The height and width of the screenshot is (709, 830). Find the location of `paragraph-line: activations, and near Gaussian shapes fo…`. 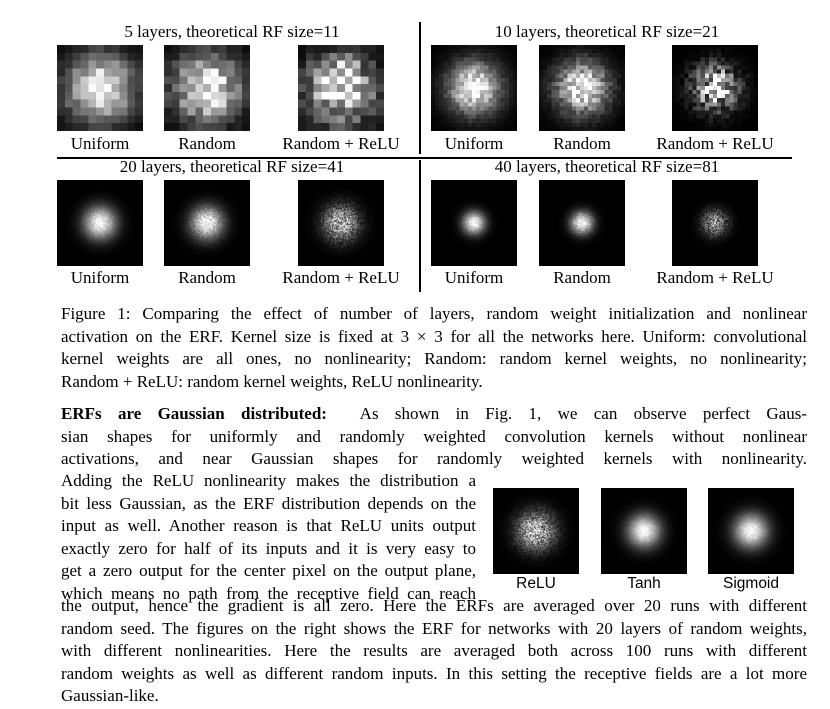

paragraph-line: activations, and near Gaussian shapes fo… is located at coordinates (434, 458).